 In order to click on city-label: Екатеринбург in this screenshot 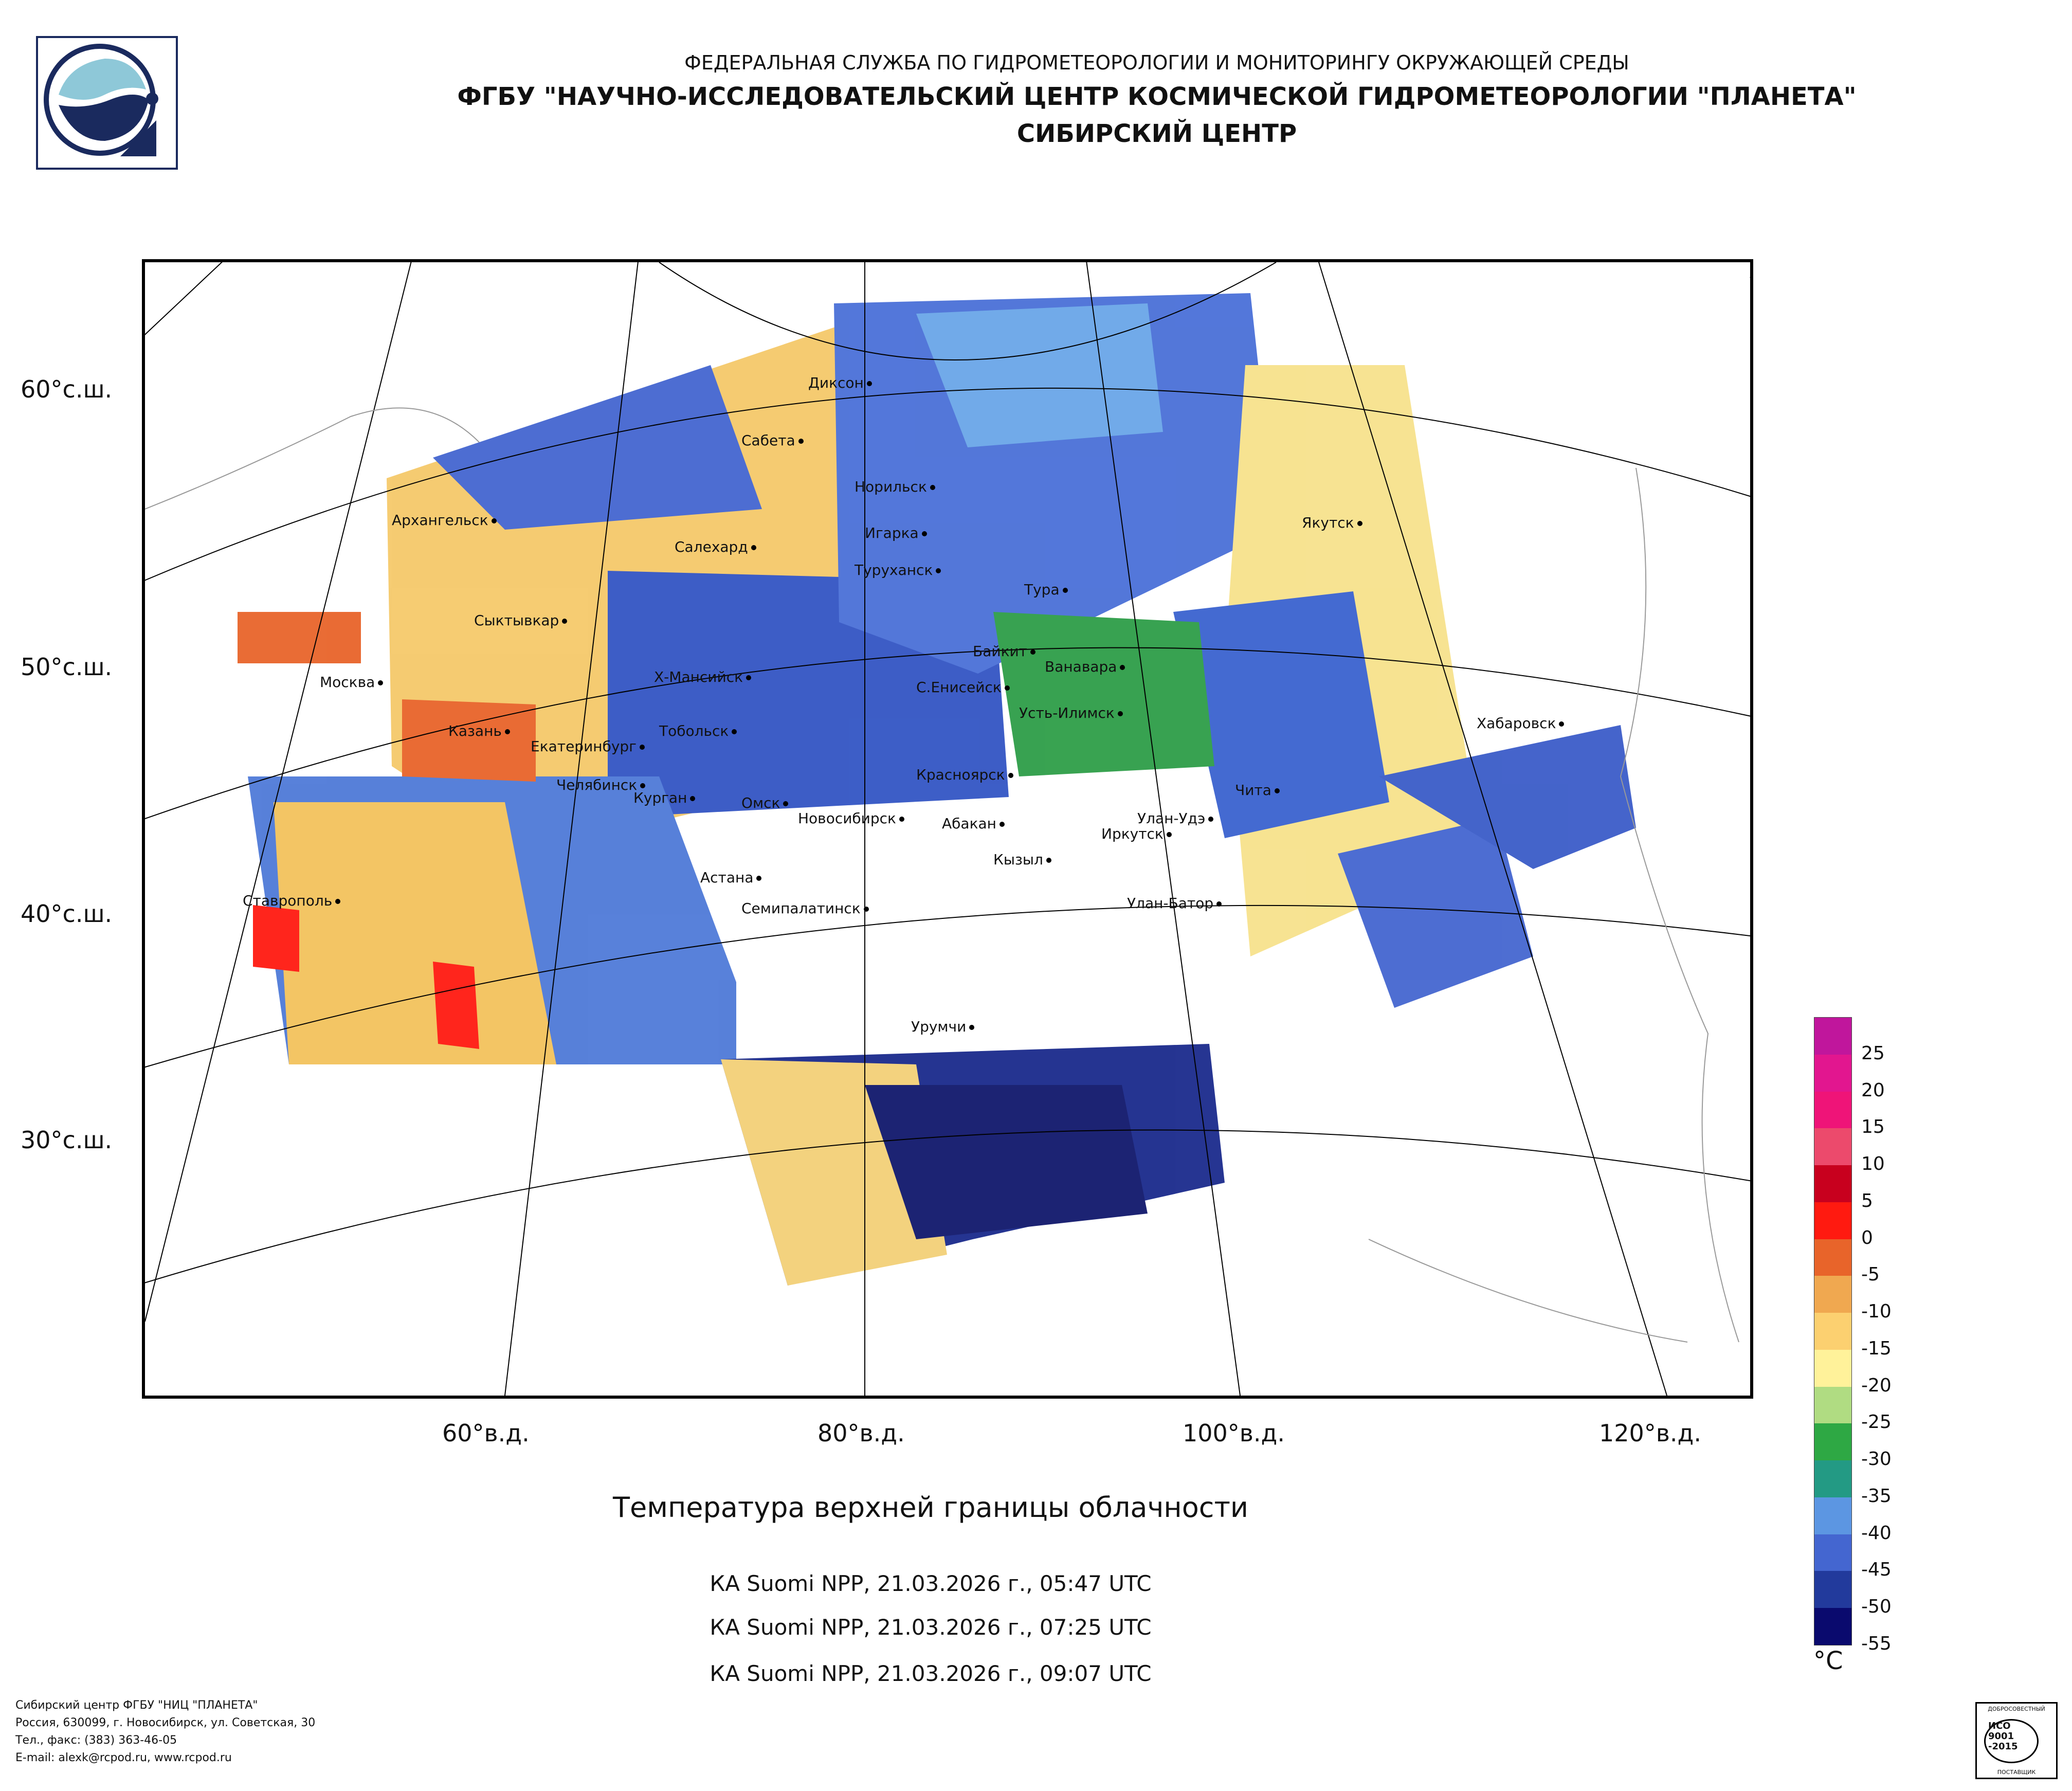, I will do `click(588, 746)`.